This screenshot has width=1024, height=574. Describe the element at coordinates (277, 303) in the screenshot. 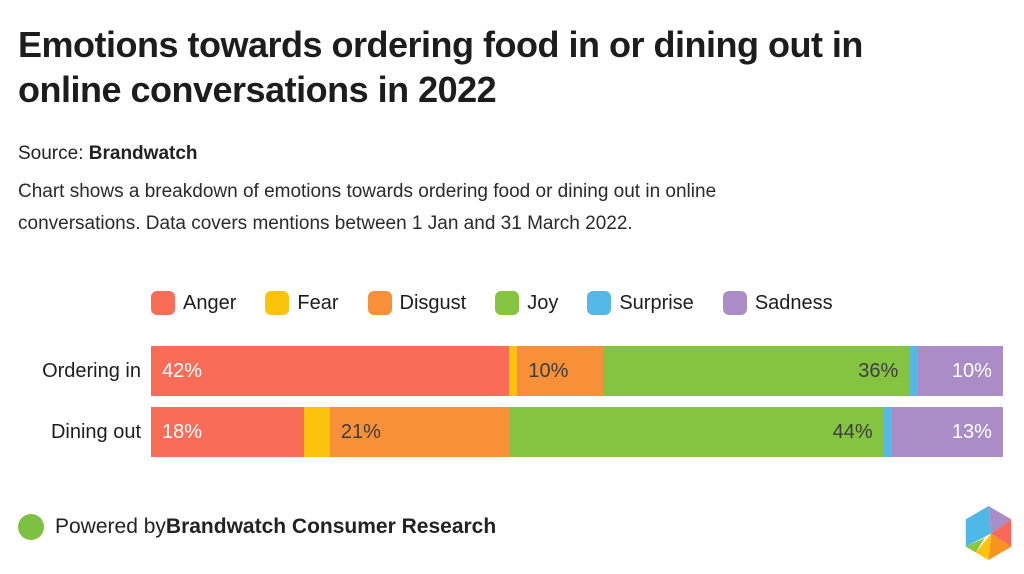

I see `legend-swatch-fear` at that location.